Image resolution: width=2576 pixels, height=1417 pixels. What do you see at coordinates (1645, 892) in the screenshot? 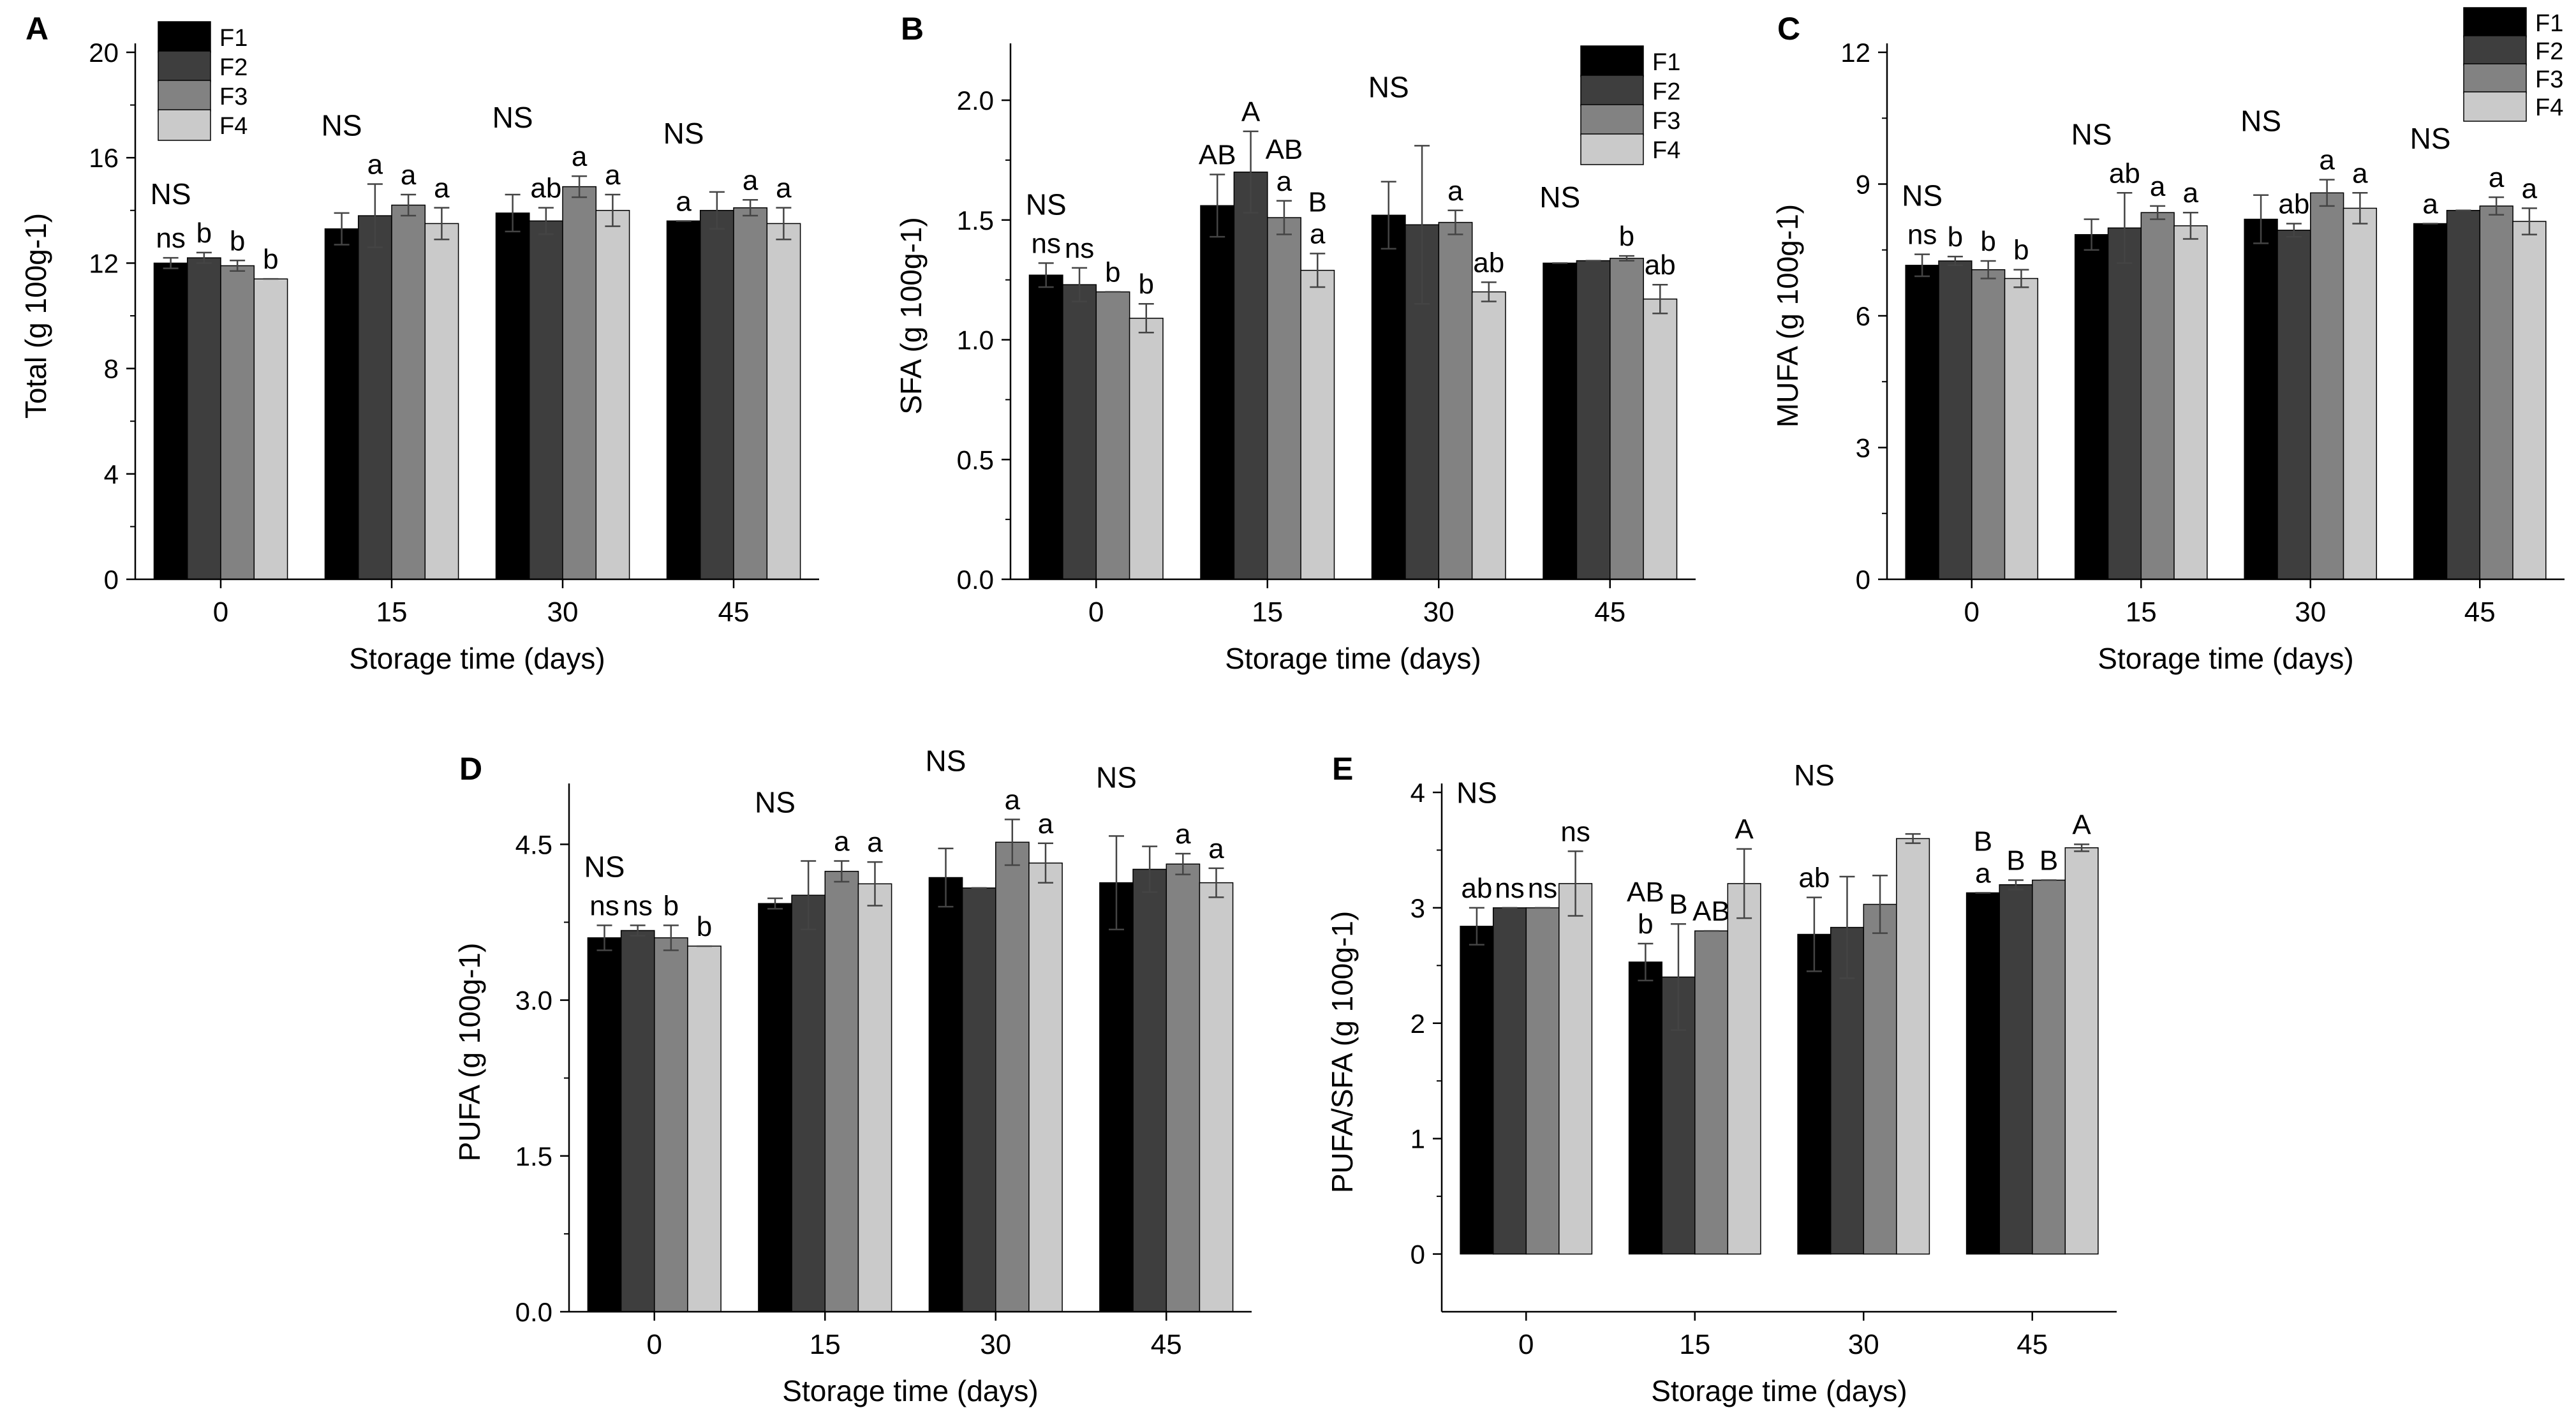
I see `significance-letter: AB` at bounding box center [1645, 892].